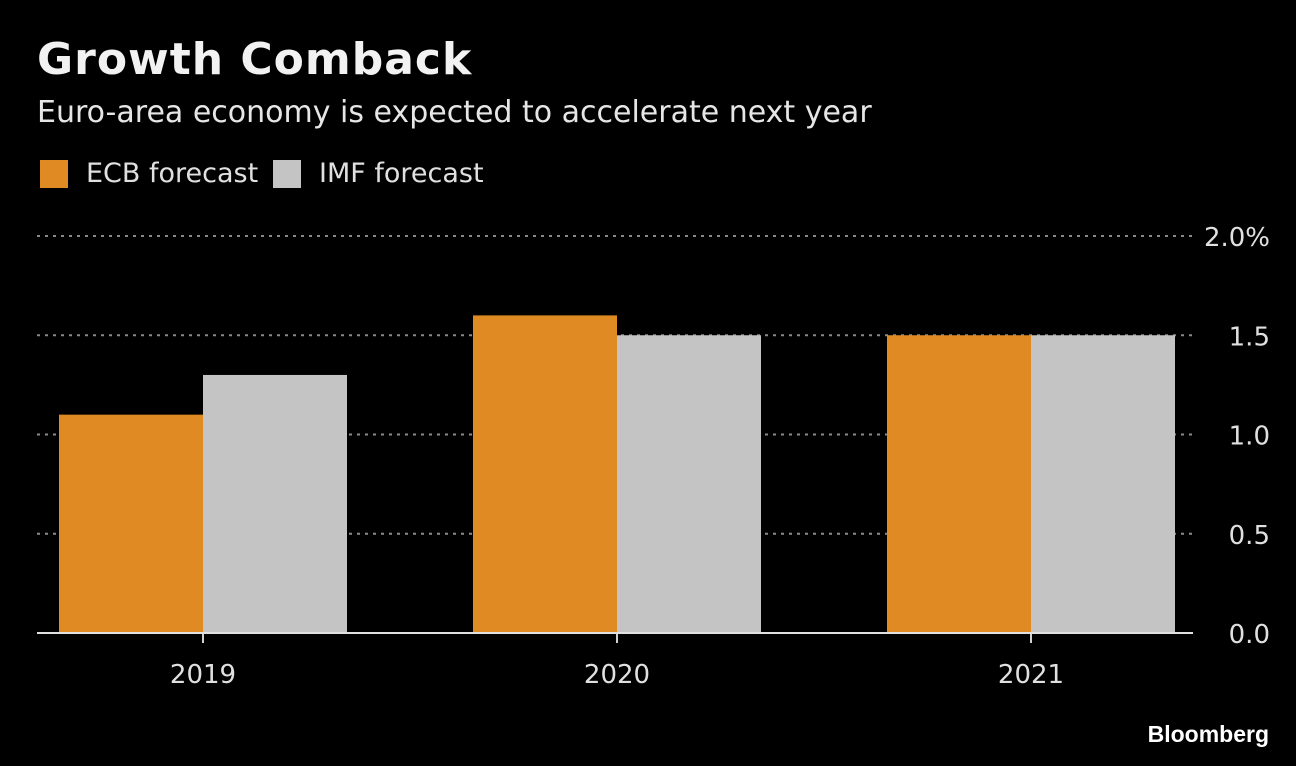  Describe the element at coordinates (172, 173) in the screenshot. I see `legend-label-ecb: ECB forecast` at that location.